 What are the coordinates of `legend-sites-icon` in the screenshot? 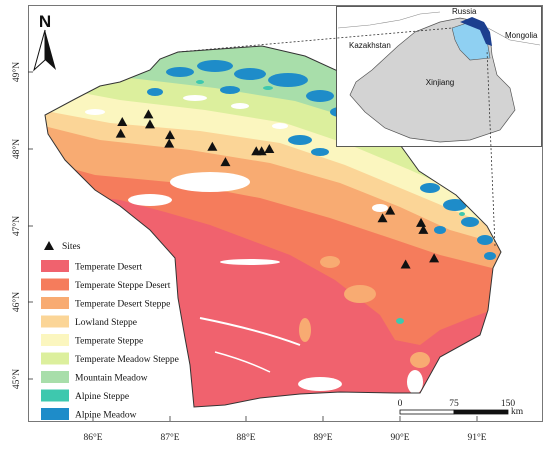 It's located at (49, 245).